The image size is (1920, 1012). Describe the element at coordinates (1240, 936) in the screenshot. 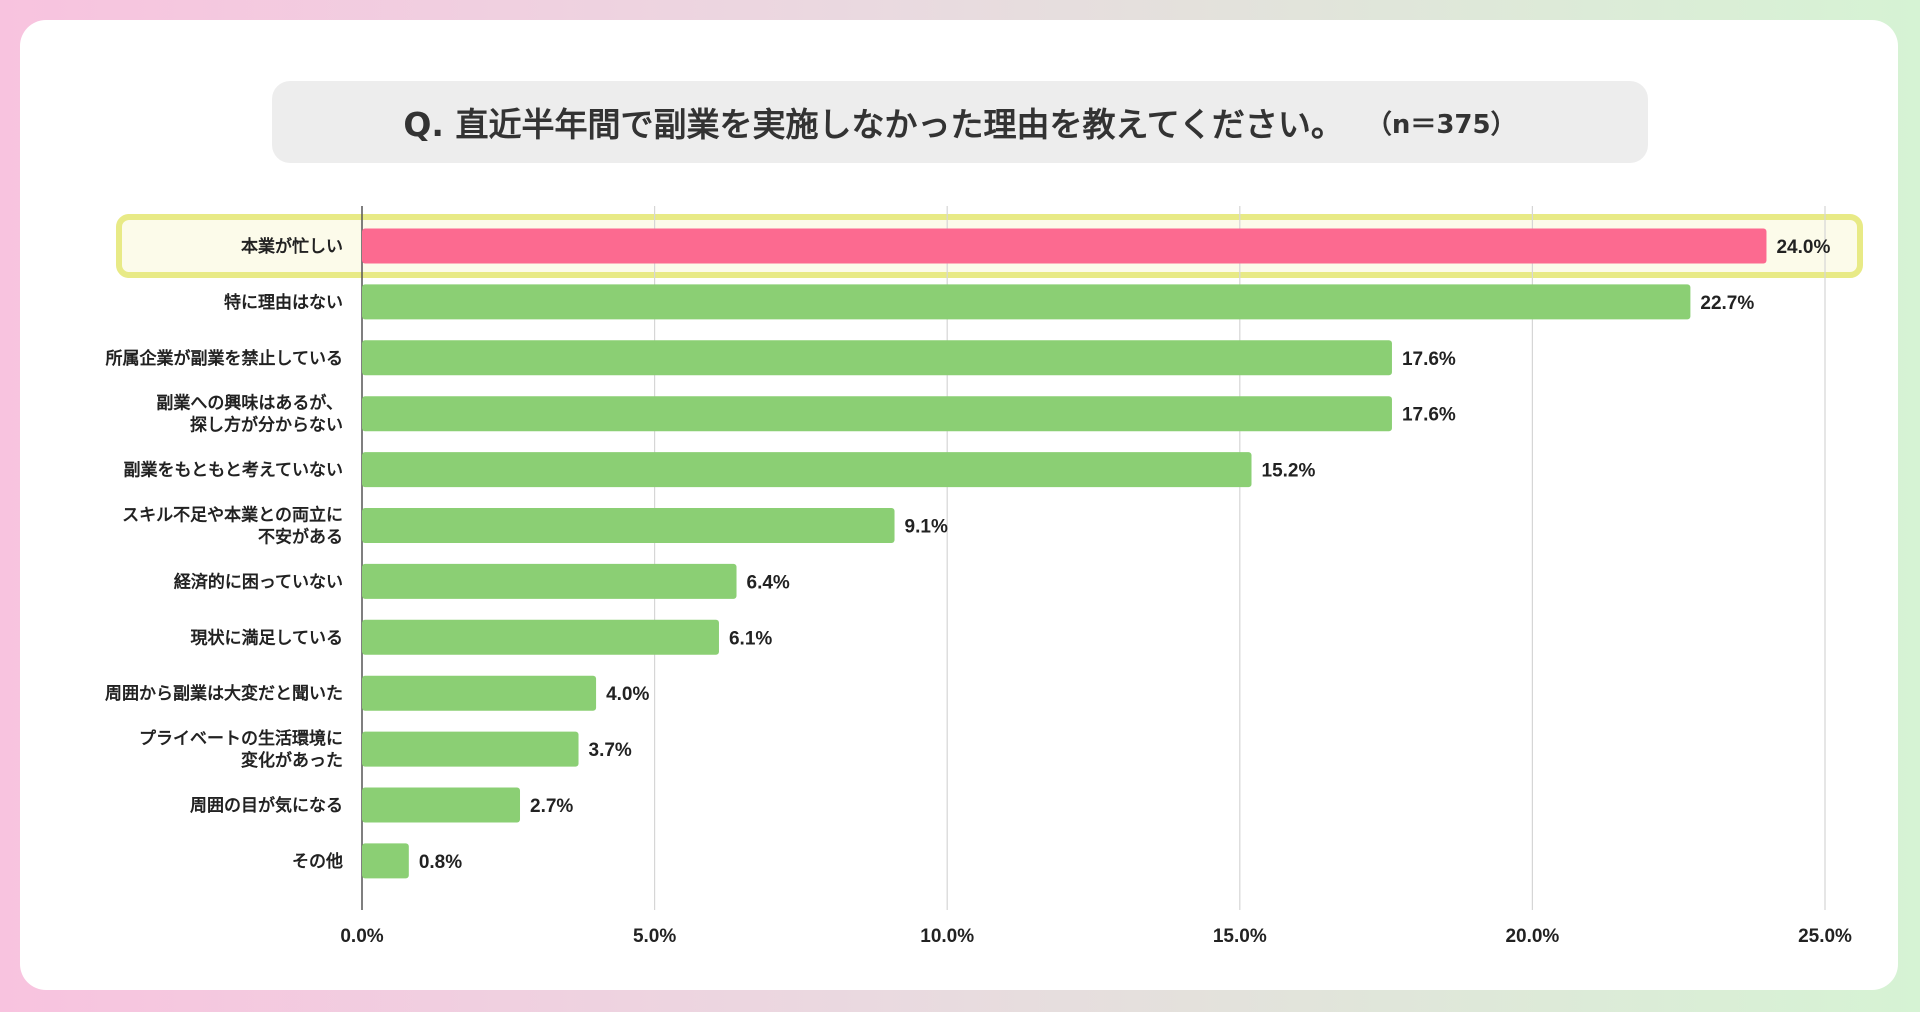

I see `x-tick-label: 15.0%` at that location.